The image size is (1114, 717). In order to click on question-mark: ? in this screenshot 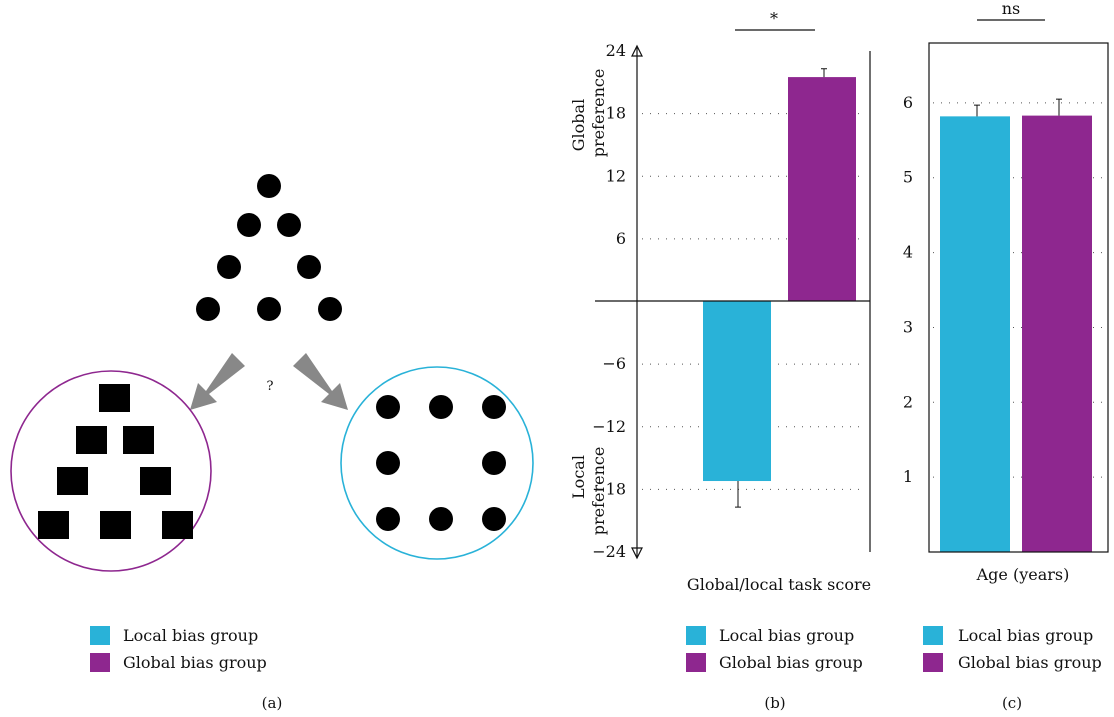, I will do `click(270, 386)`.